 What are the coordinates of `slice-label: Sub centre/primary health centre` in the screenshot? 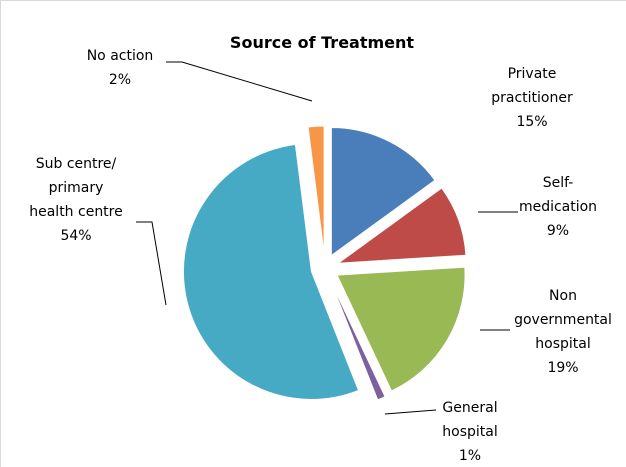 It's located at (76, 188).